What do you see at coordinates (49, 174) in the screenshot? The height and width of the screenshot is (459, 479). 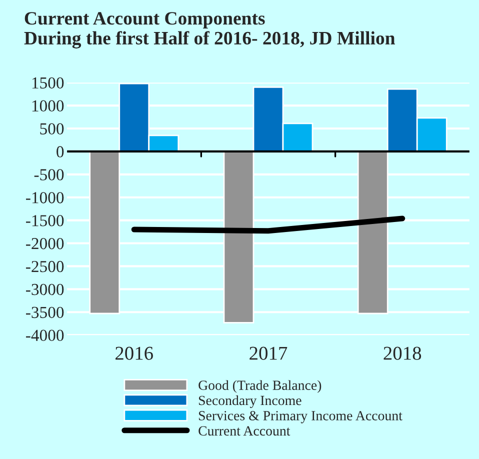 I see `y-tick-label: -500` at bounding box center [49, 174].